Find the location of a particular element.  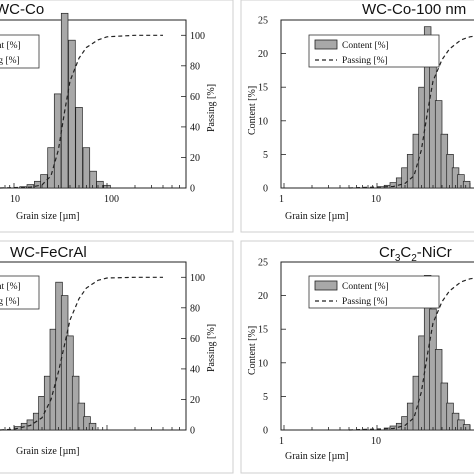

x-tick-label: 100 is located at coordinates (111, 199).